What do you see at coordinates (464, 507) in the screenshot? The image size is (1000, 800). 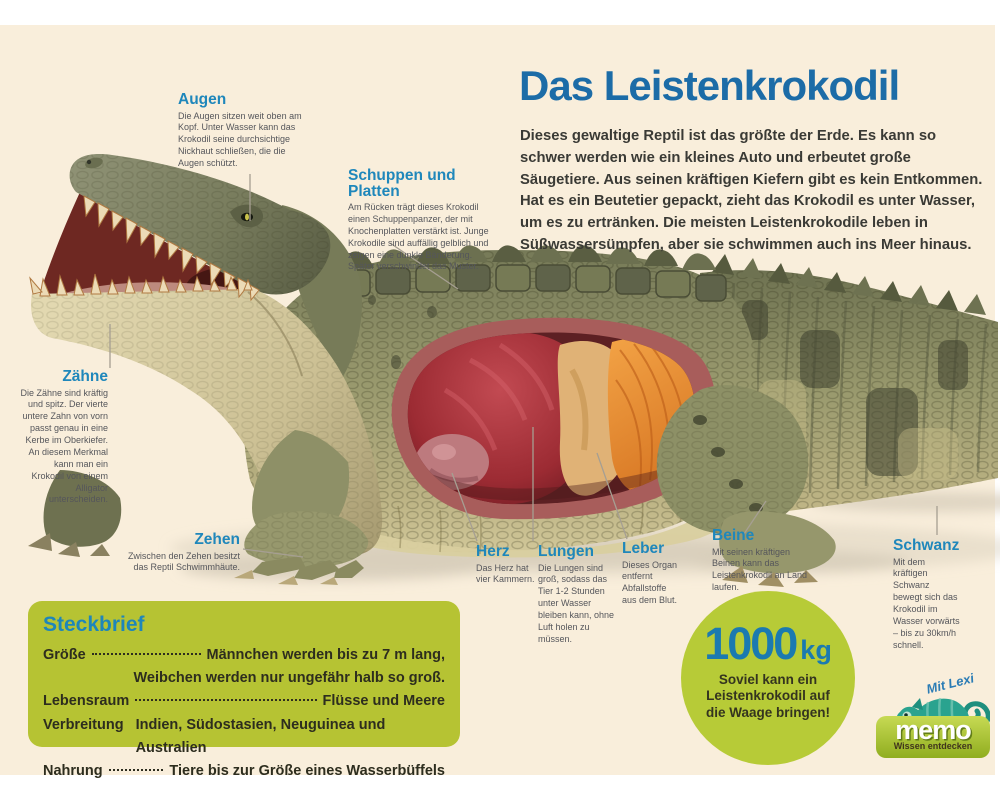 I see `leader-herz` at bounding box center [464, 507].